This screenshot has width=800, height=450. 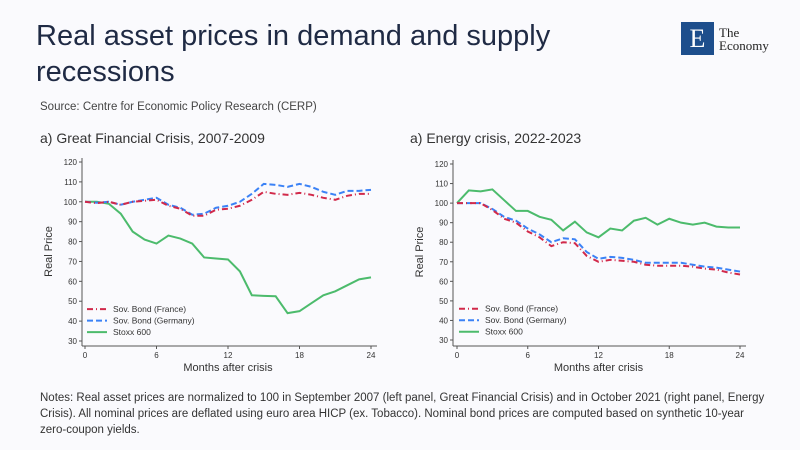 I want to click on left-panel-title: a) Great Financial Crisis, 2007-2009, so click(x=152, y=138).